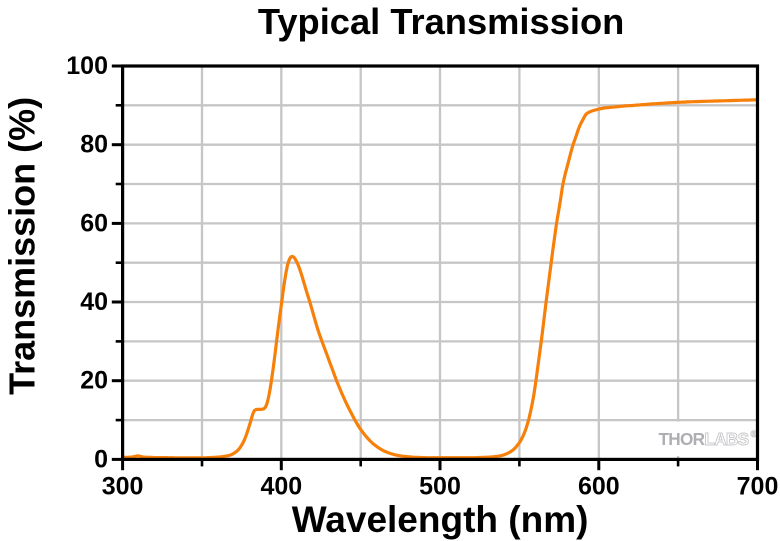 This screenshot has height=541, width=780. I want to click on svg-text: 300, so click(123, 487).